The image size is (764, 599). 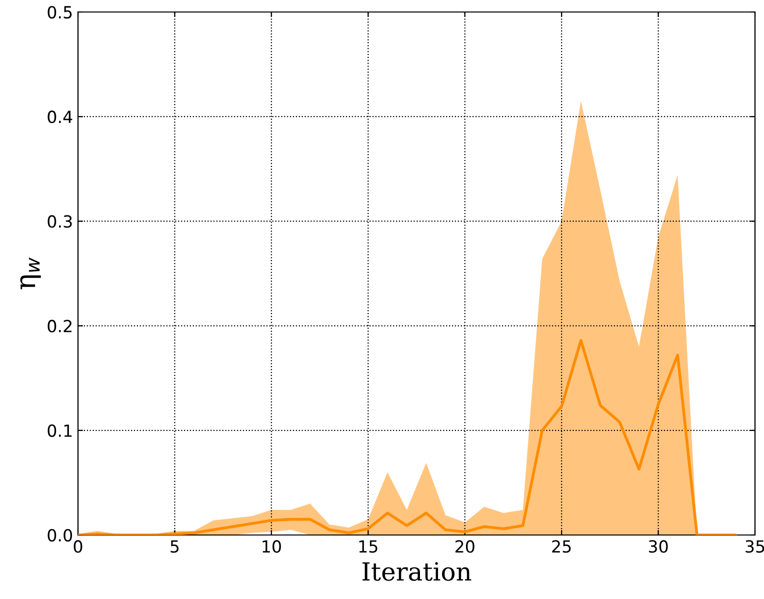 I want to click on y-tick-label: 0.0, so click(x=60, y=535).